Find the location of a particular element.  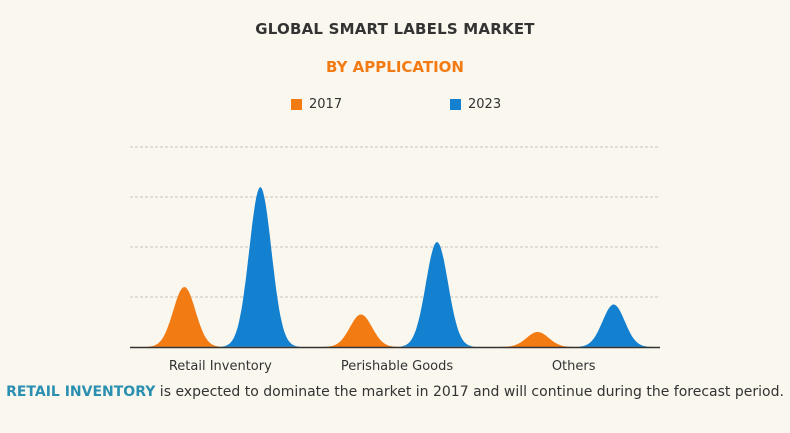

caption-highlight: RETAIL INVENTORY is located at coordinates (81, 392).